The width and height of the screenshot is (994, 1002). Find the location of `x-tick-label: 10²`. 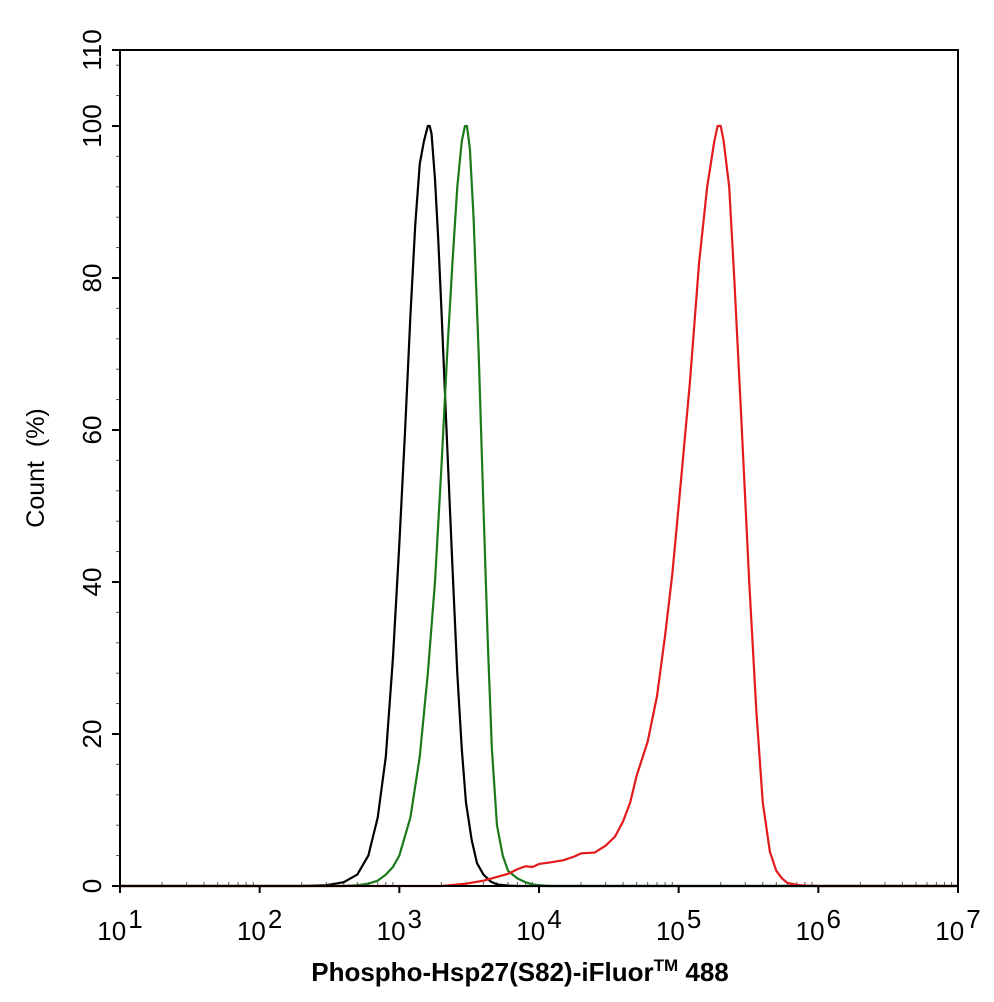

x-tick-label: 10² is located at coordinates (259, 925).